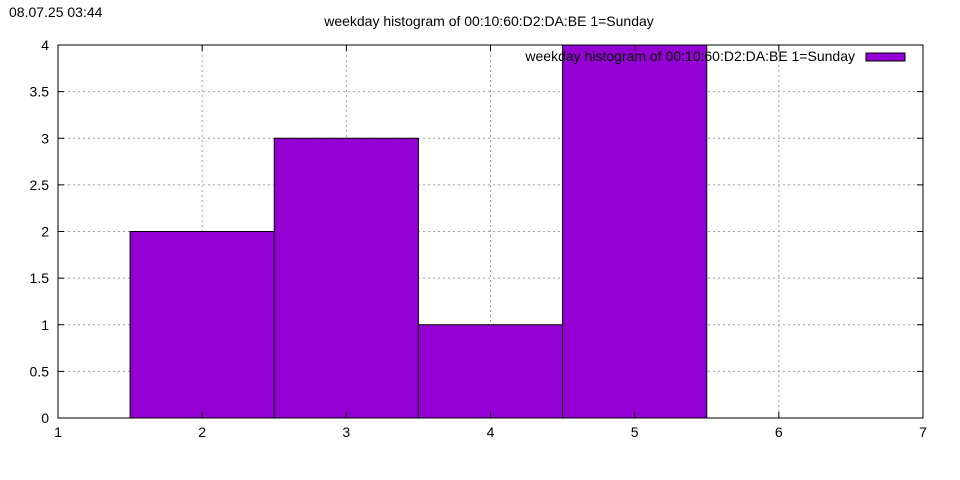 The image size is (960, 480). Describe the element at coordinates (45, 45) in the screenshot. I see `y-tick-label: 4` at that location.